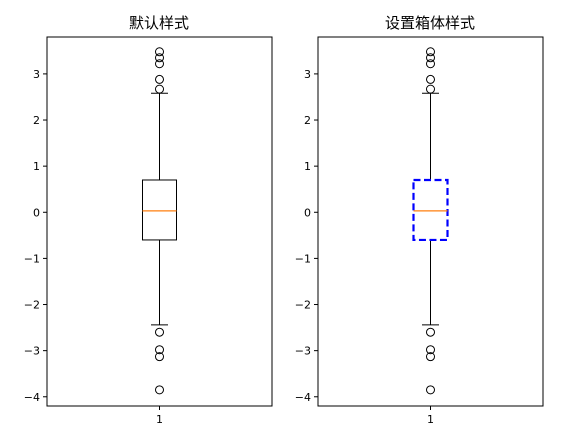 The height and width of the screenshot is (439, 572). What do you see at coordinates (430, 23) in the screenshot?
I see `chart-title: 设置箱体样式` at bounding box center [430, 23].